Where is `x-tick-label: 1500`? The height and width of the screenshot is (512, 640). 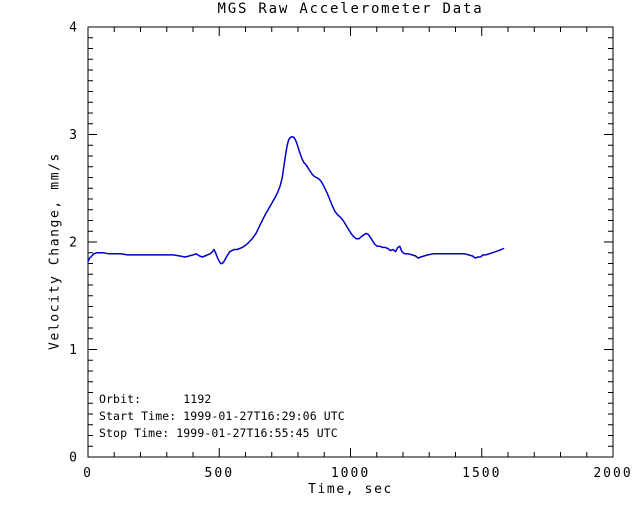 x-tick-label: 1500 is located at coordinates (481, 473).